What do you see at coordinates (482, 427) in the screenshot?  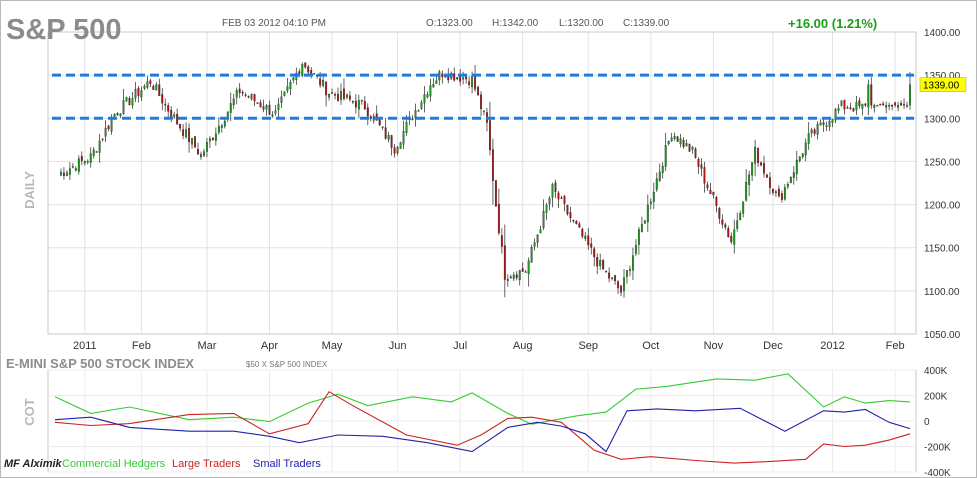 I see `cot-series-line` at bounding box center [482, 427].